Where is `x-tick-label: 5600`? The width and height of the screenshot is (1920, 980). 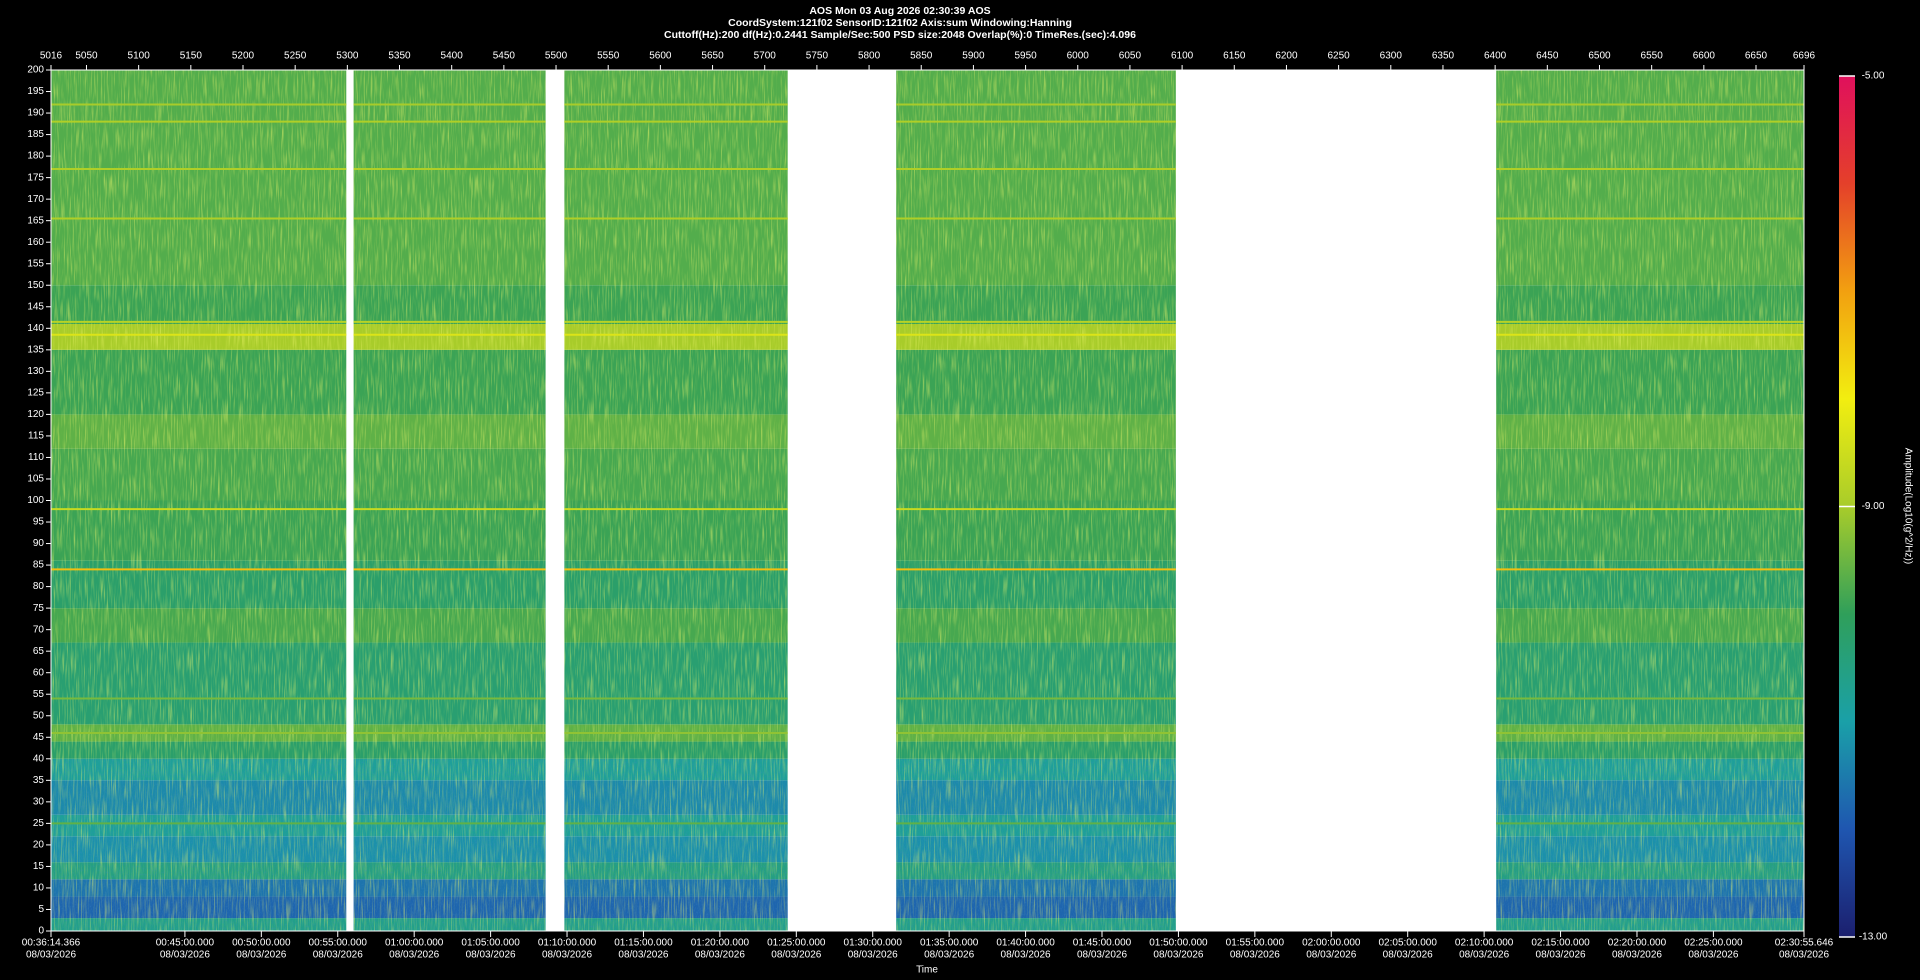 x-tick-label: 5600 is located at coordinates (660, 56).